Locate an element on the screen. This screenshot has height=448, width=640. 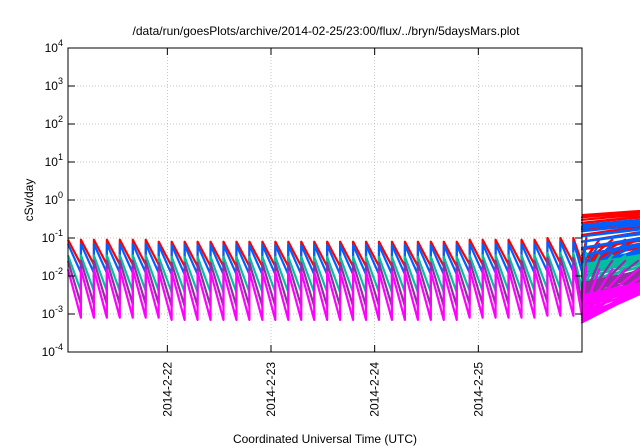
y-tick-label: 10⁻¹ is located at coordinates (52, 236).